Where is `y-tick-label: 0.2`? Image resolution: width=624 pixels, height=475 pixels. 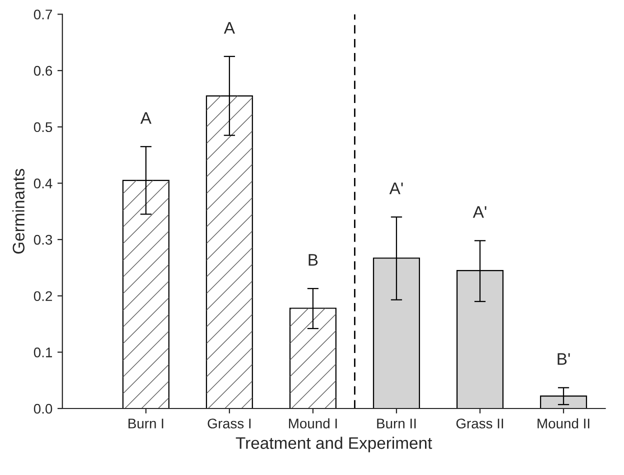
y-tick-label: 0.2 is located at coordinates (43, 296).